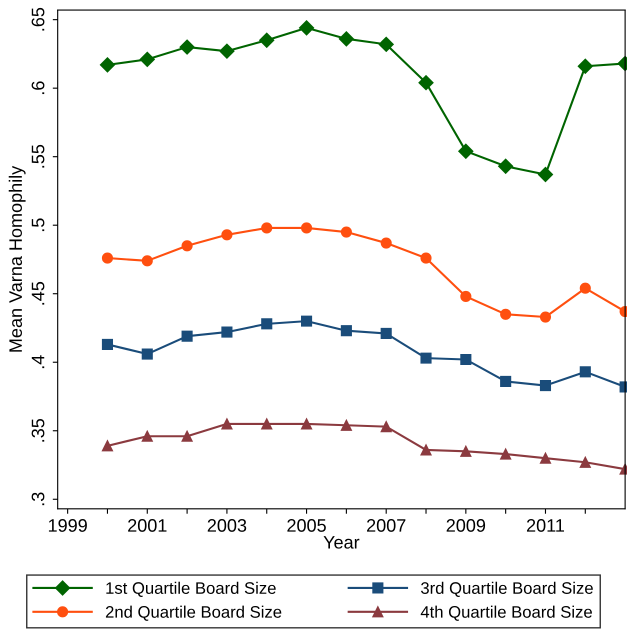 The height and width of the screenshot is (629, 627). I want to click on x-axis-title: Year, so click(342, 542).